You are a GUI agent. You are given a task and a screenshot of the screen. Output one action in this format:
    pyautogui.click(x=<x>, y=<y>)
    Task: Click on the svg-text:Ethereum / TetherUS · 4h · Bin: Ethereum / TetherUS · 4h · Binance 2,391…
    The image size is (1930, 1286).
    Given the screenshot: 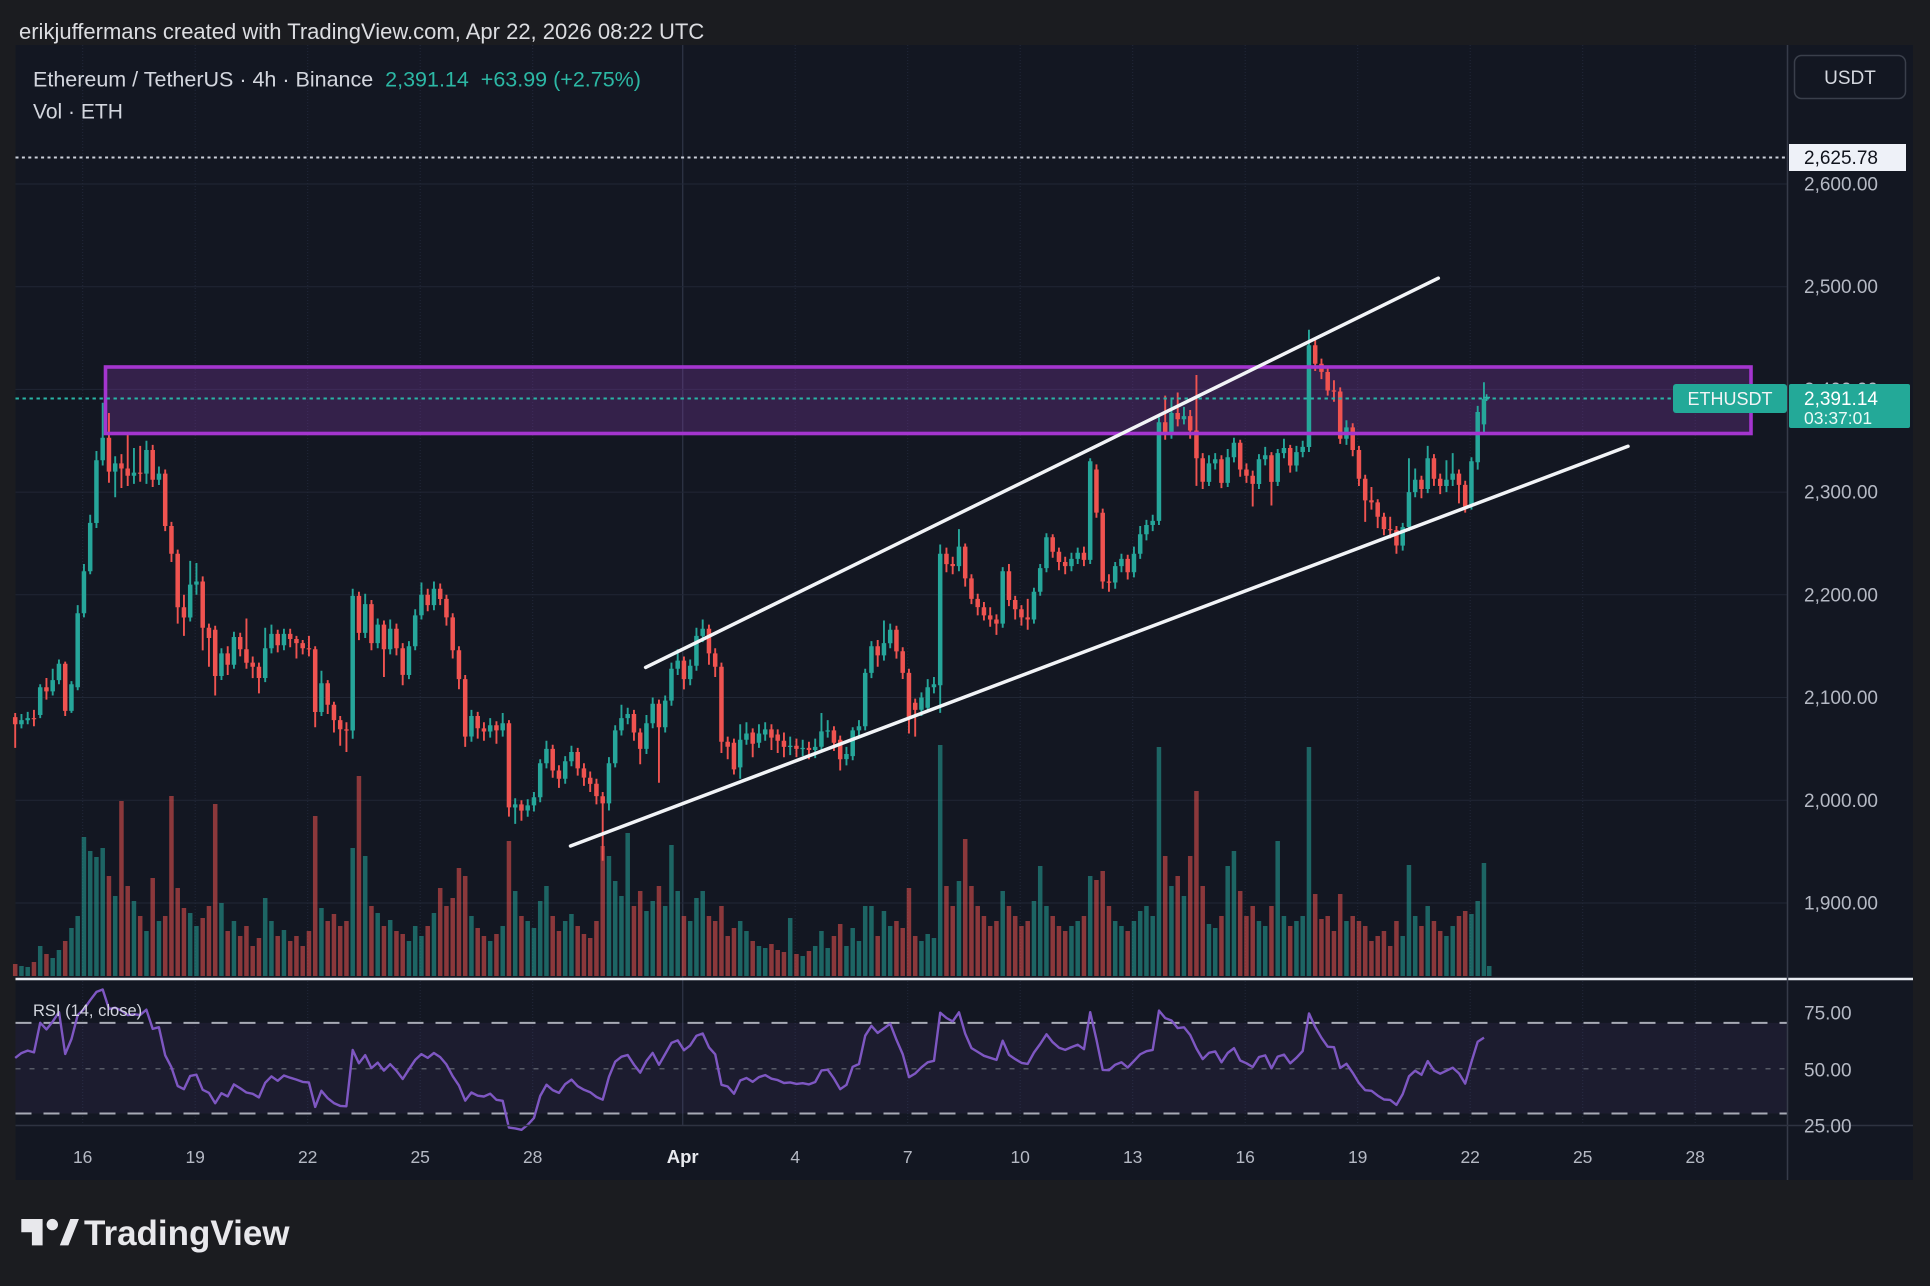 What is the action you would take?
    pyautogui.click(x=337, y=80)
    